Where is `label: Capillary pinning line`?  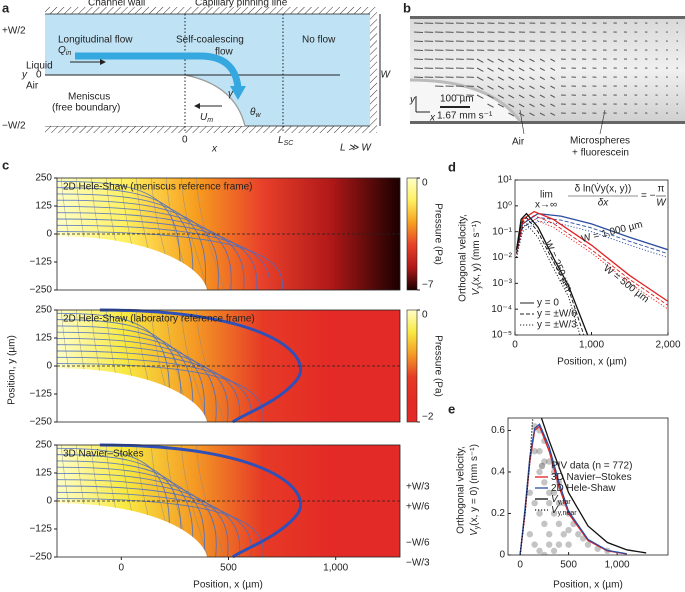
label: Capillary pinning line is located at coordinates (241, 4).